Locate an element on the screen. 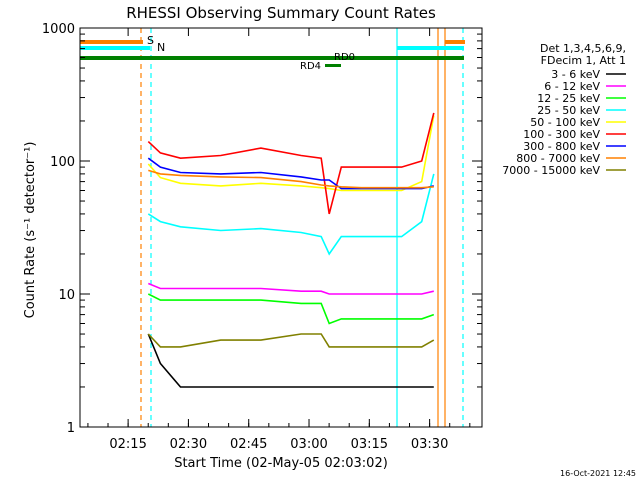 The width and height of the screenshot is (640, 480). y-tick-label-0: 1 is located at coordinates (71, 428).